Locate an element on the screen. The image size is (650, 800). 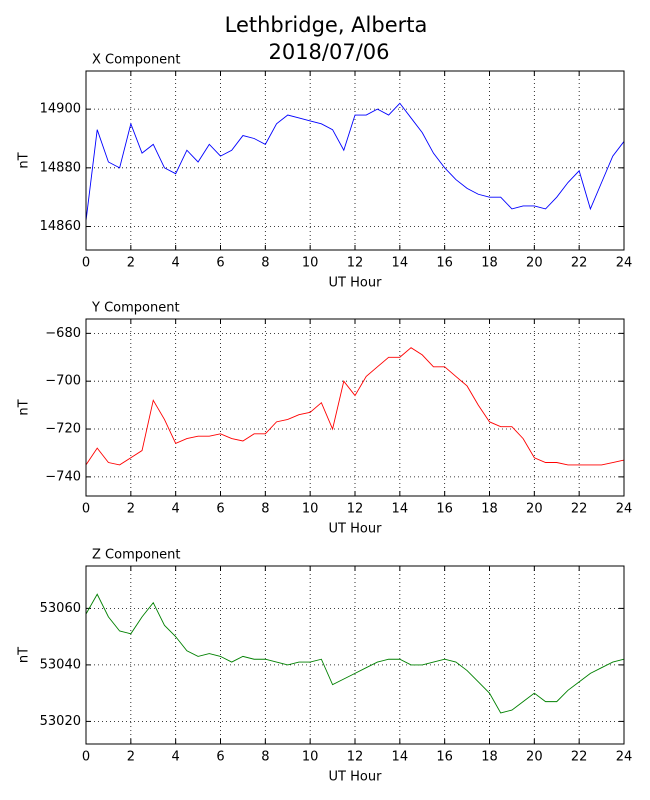
y-tick-label: −700 is located at coordinates (63, 381).